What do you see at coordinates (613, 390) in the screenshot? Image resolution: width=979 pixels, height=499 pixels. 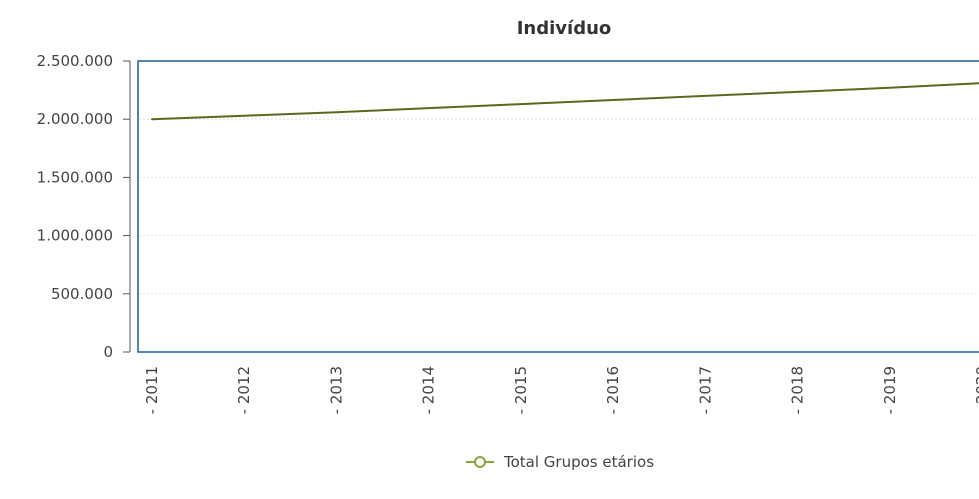 I see `x-tick-label: - 2016` at bounding box center [613, 390].